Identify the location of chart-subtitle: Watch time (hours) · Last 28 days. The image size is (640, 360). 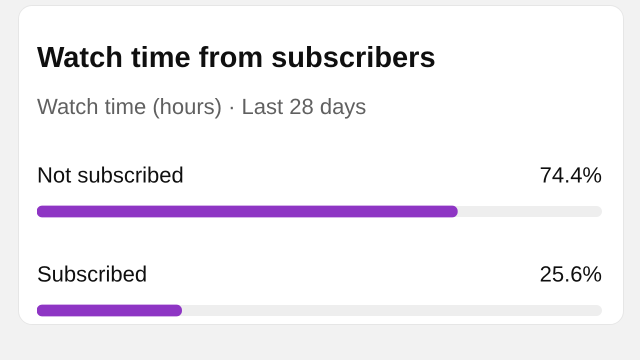
(201, 107).